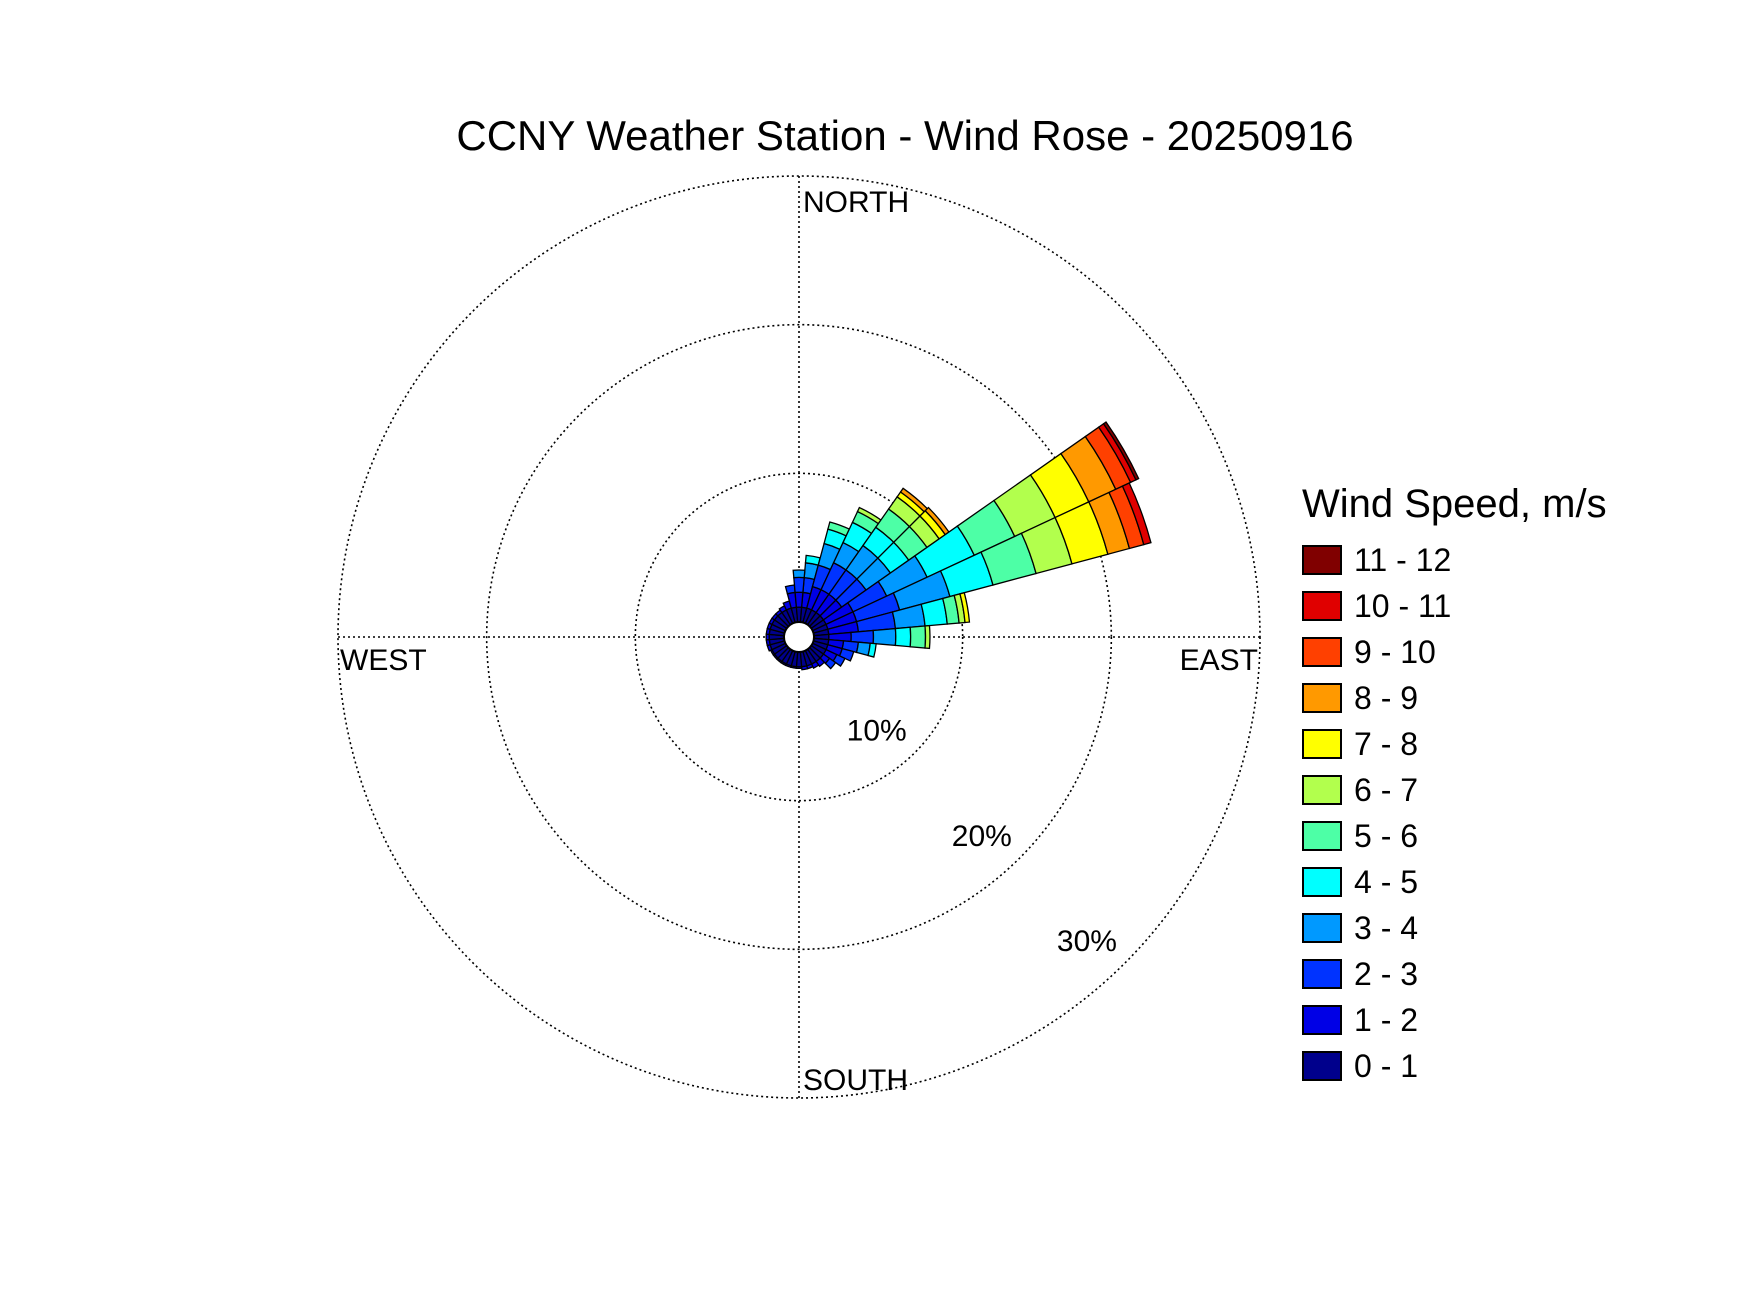 This screenshot has width=1750, height=1313. What do you see at coordinates (1454, 836) in the screenshot?
I see `legend-item: 5 - 6` at bounding box center [1454, 836].